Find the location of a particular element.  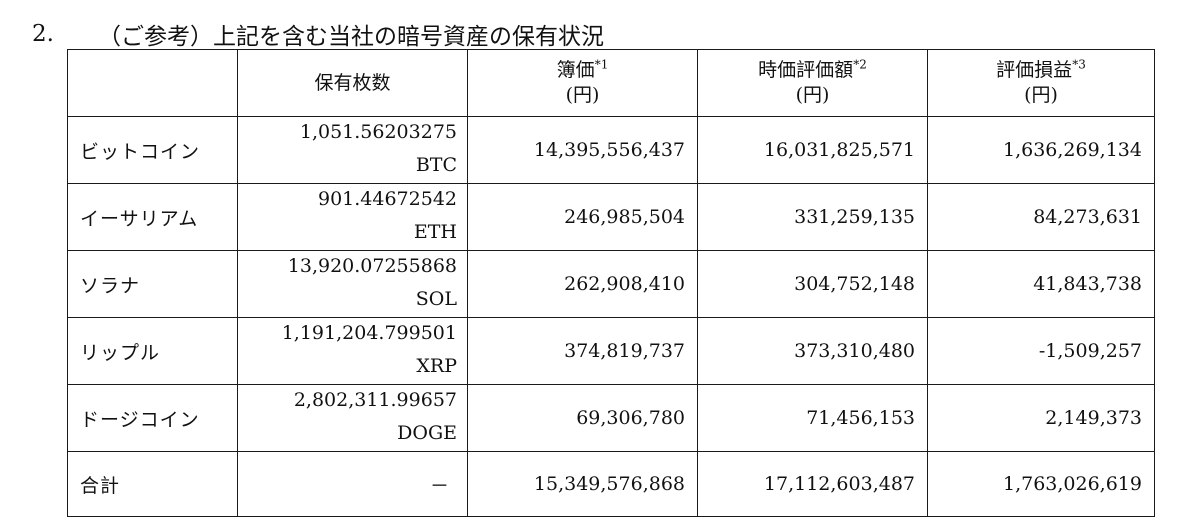

holding-cell: 2,802,311.99657 DOGE is located at coordinates (352, 418).